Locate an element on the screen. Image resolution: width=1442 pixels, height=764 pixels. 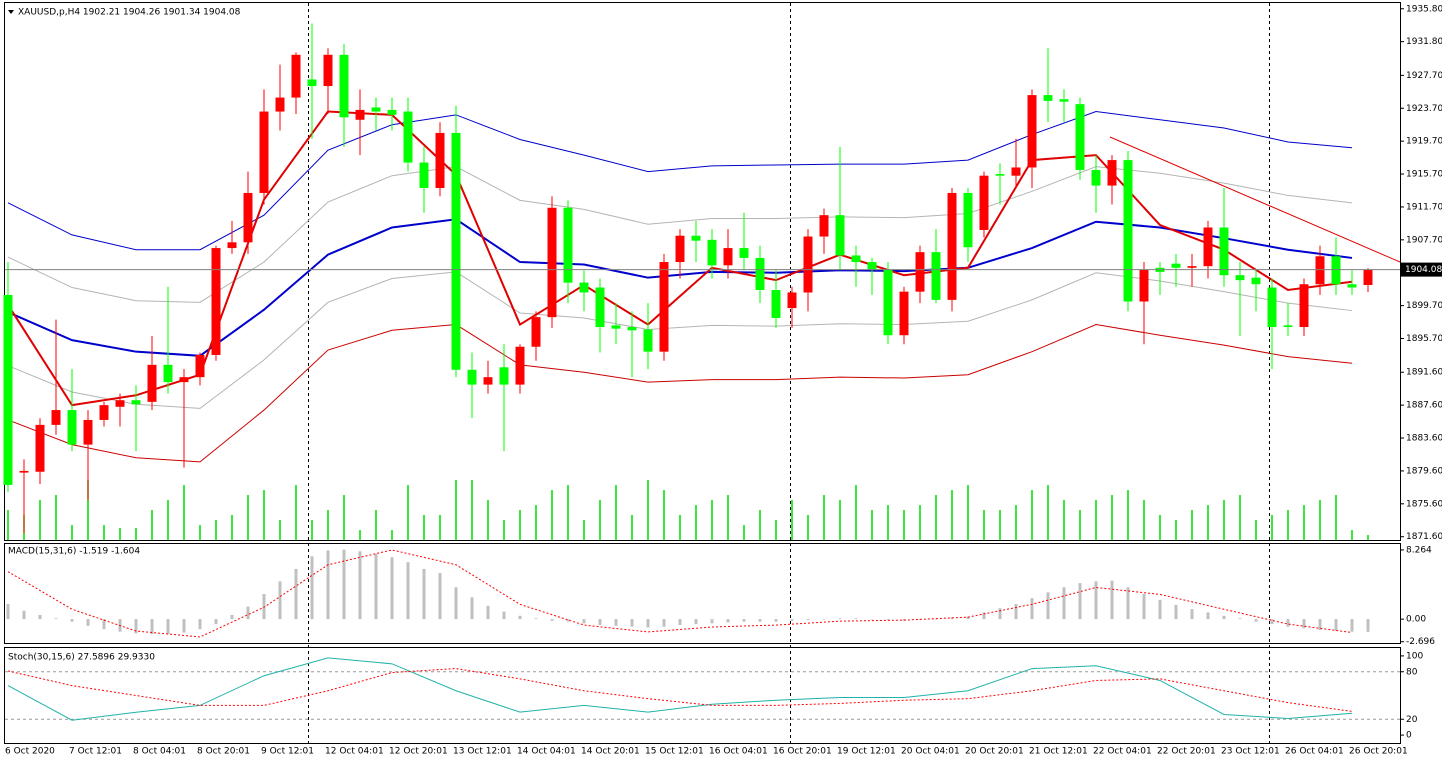
macd-frame is located at coordinates (702, 593).